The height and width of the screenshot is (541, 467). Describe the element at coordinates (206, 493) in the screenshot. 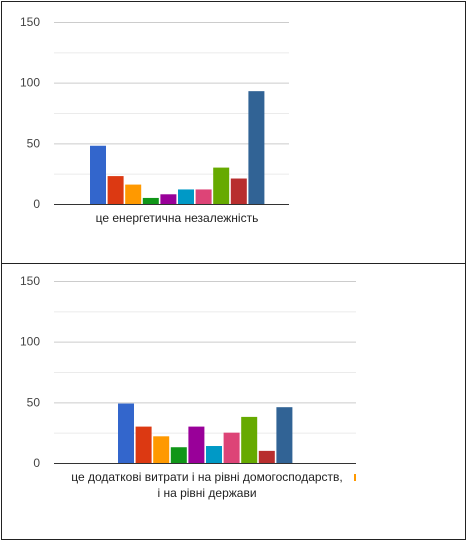

I see `category-label: і на рівні держави` at that location.